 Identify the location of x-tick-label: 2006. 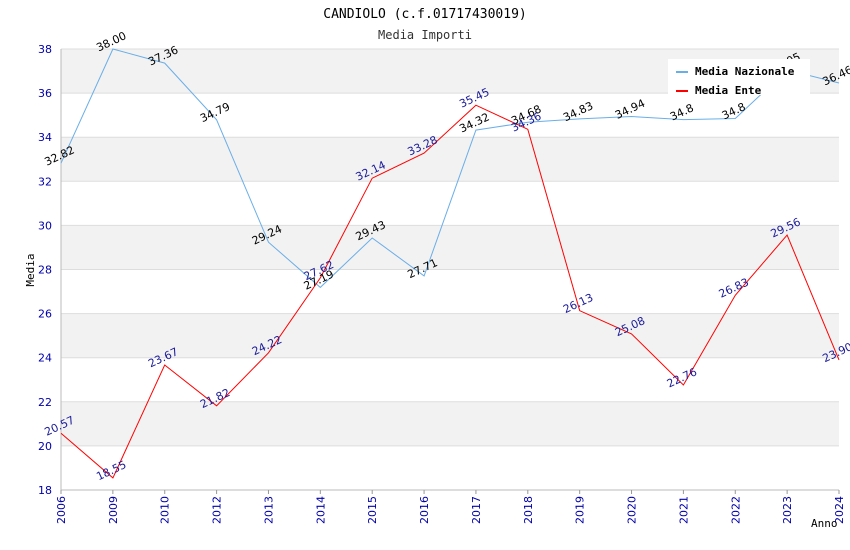
(61, 510).